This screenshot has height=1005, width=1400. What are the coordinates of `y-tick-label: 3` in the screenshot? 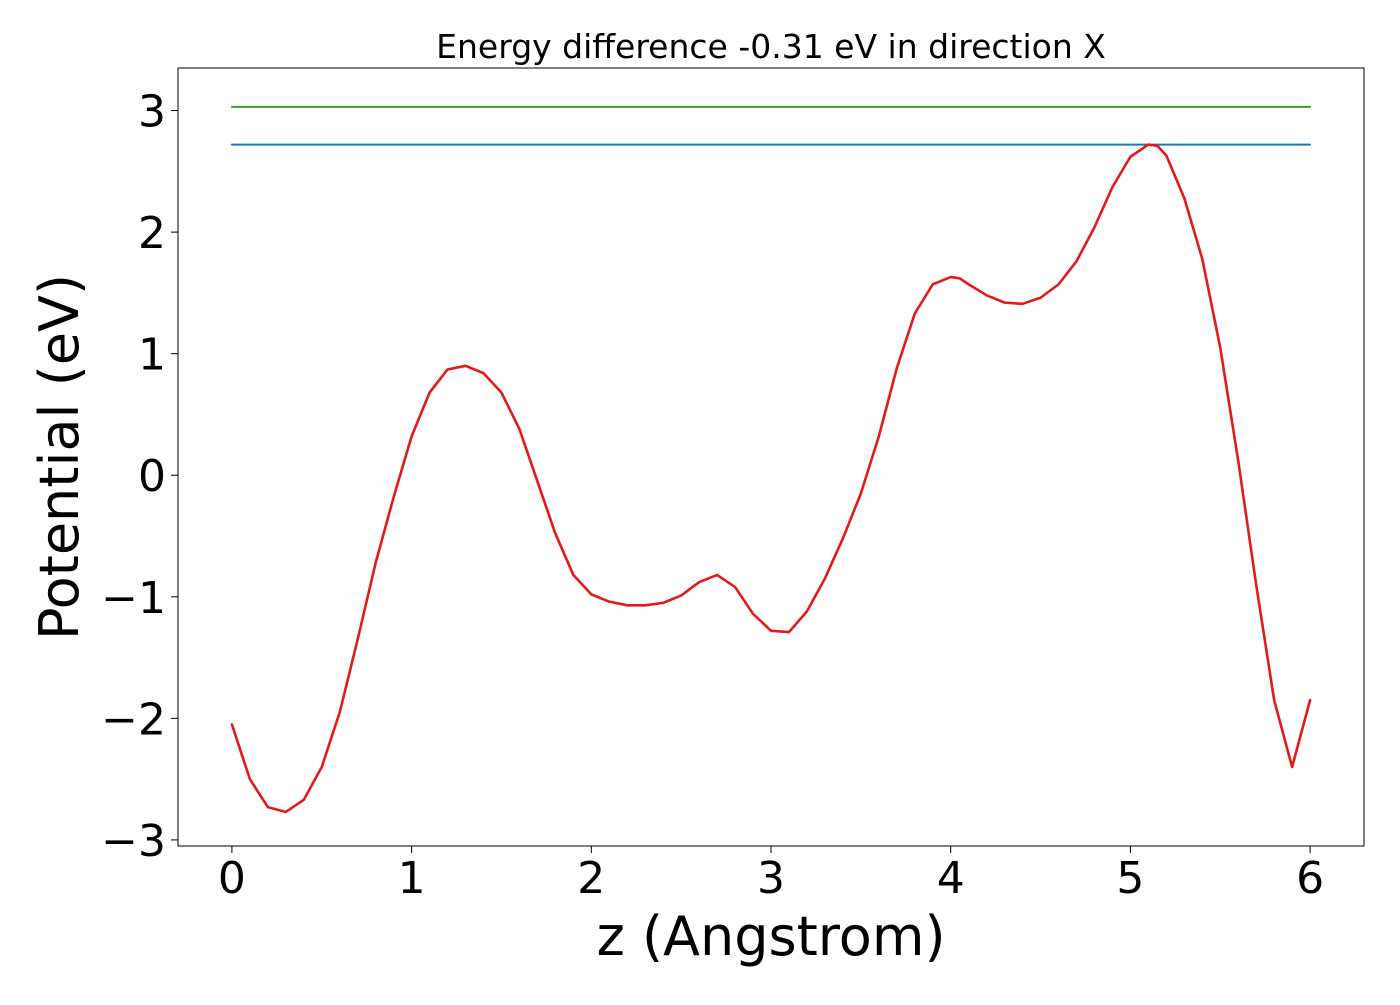 It's located at (152, 112).